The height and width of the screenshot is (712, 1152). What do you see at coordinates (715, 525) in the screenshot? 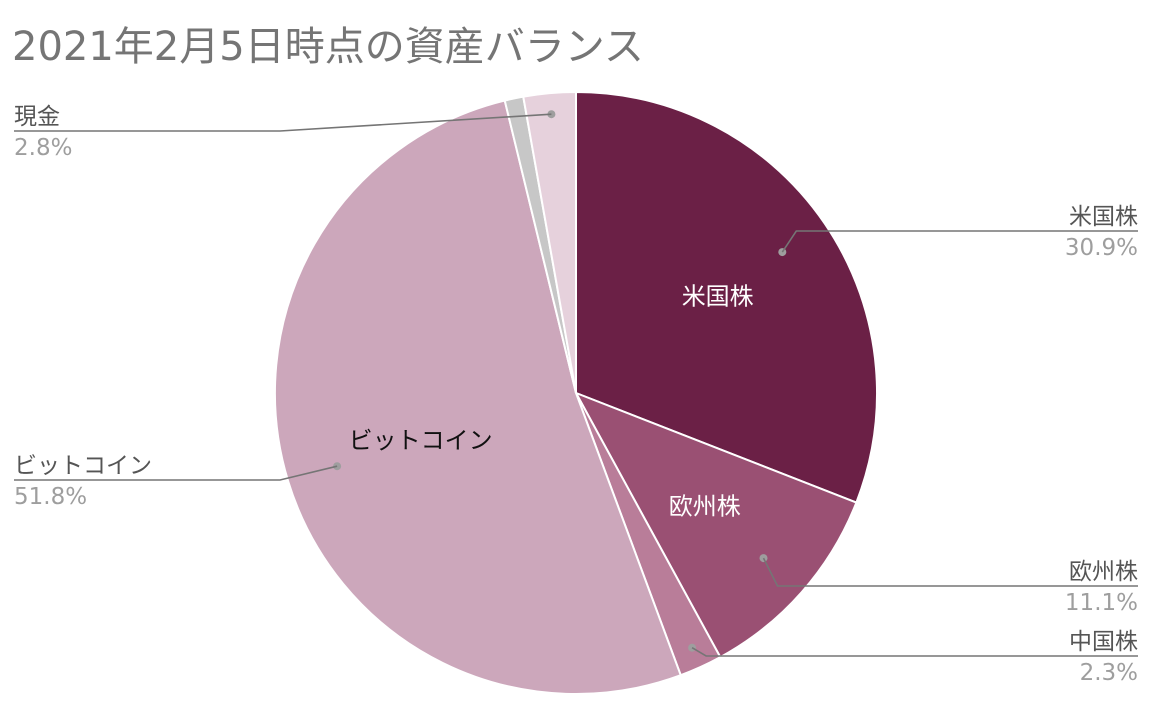
I see `pie-slice-欧州株` at bounding box center [715, 525].